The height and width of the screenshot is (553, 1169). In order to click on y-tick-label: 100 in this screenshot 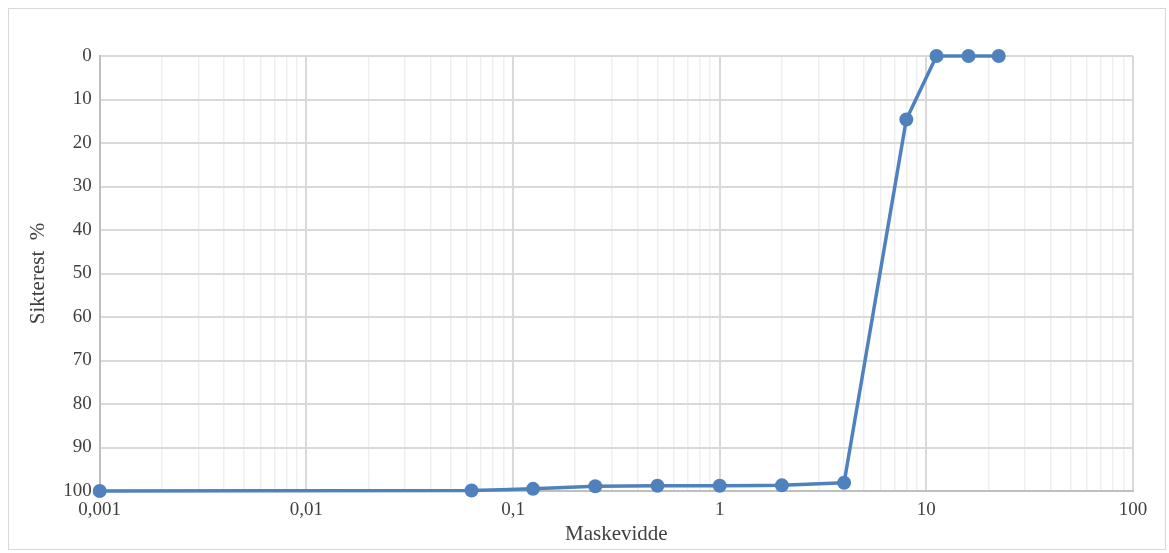, I will do `click(77, 489)`.